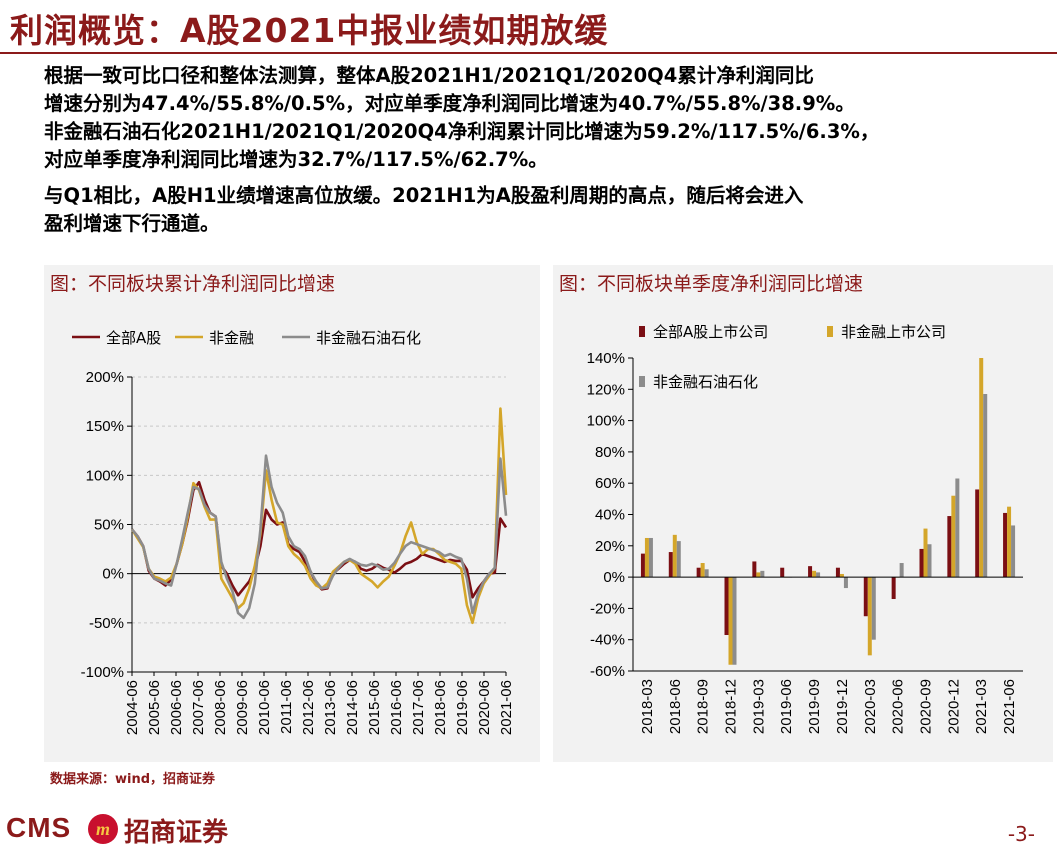 Image resolution: width=1057 pixels, height=852 pixels. What do you see at coordinates (606, 358) in the screenshot?
I see `y-tick-label: 140%` at bounding box center [606, 358].